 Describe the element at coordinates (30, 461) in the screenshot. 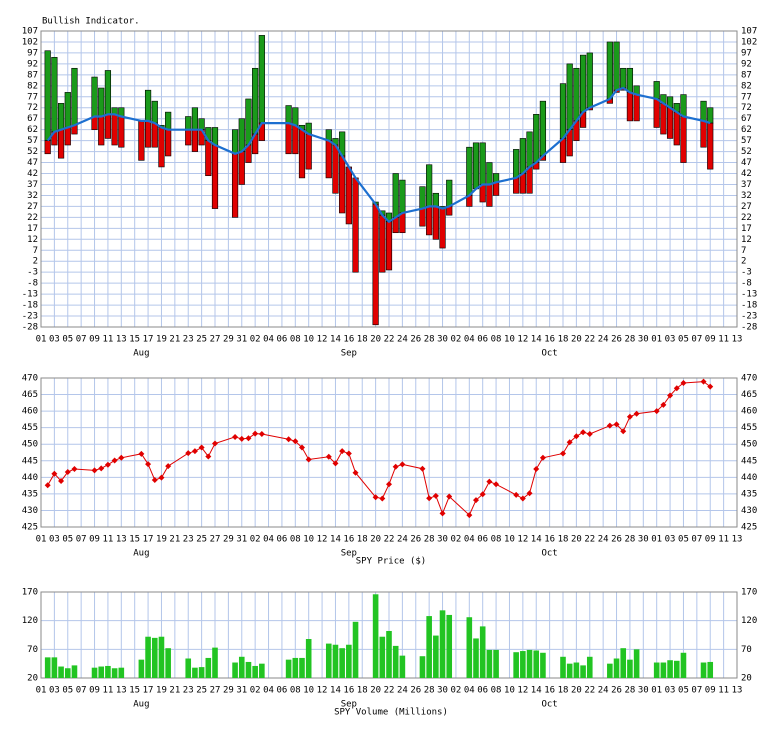

I see `y-tick-label: 445` at that location.